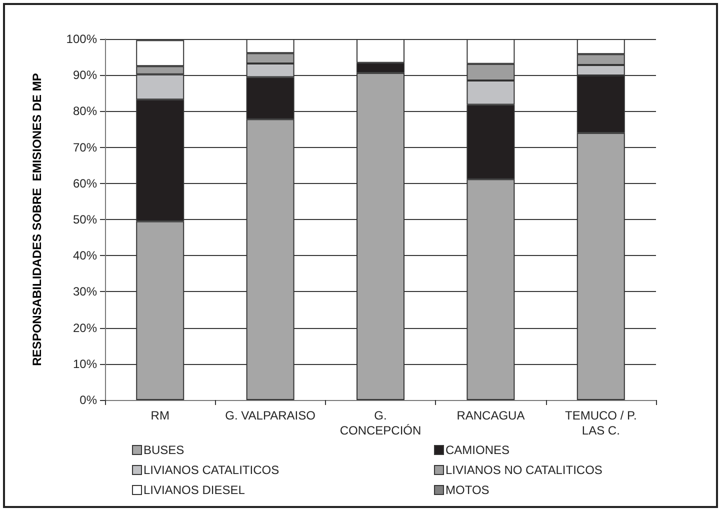 The image size is (723, 512). What do you see at coordinates (85, 219) in the screenshot?
I see `y-tick-label: 50%` at bounding box center [85, 219].